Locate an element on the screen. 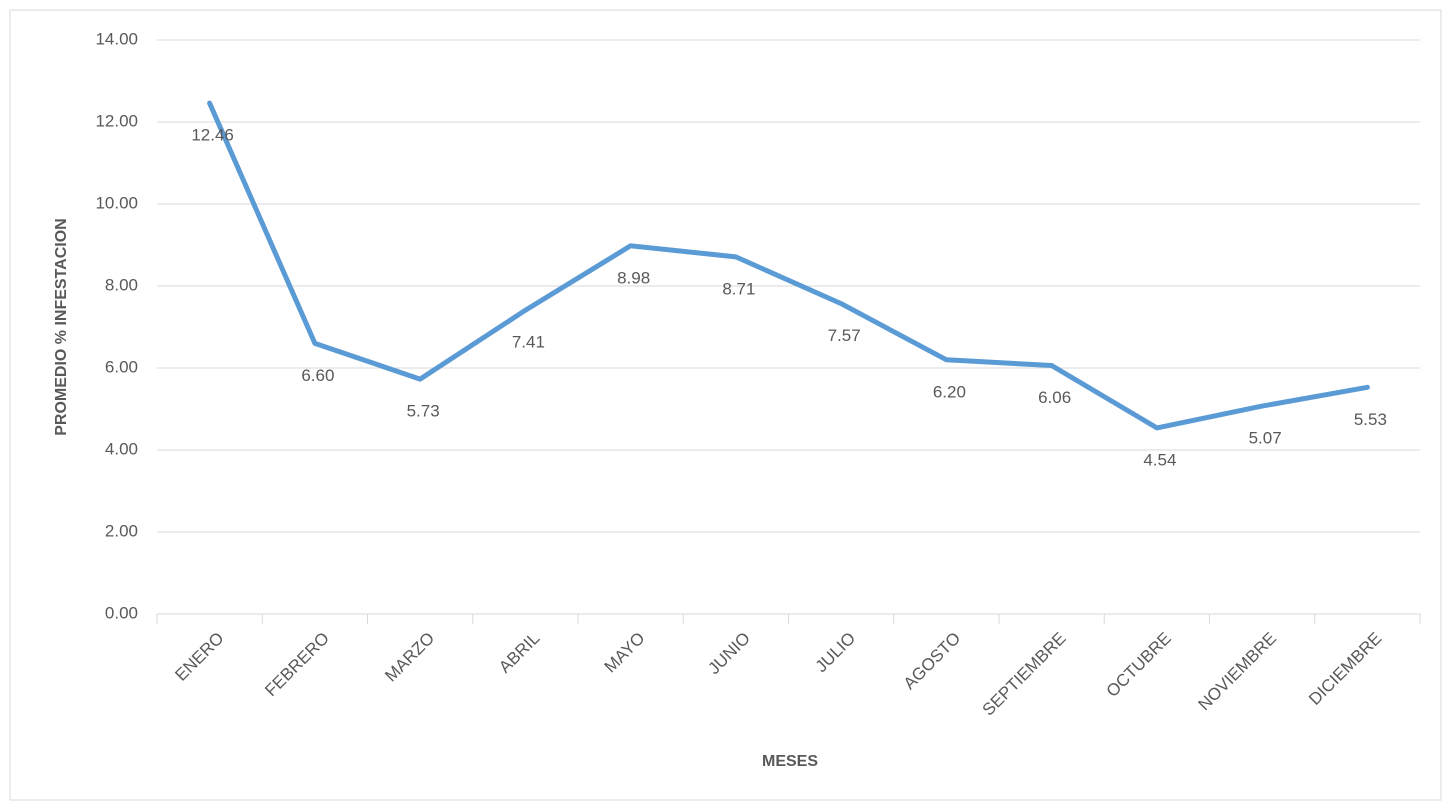 Image resolution: width=1442 pixels, height=801 pixels. y-tick-label: 6.00 is located at coordinates (121, 366).